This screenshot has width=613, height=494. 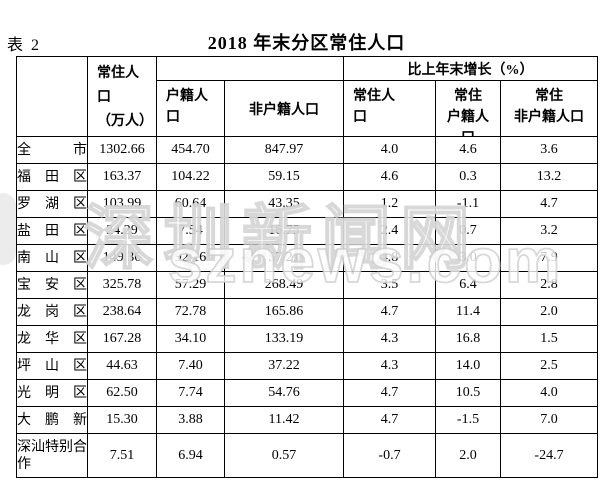 I want to click on cell-non-hukou: 57.21, so click(x=284, y=258).